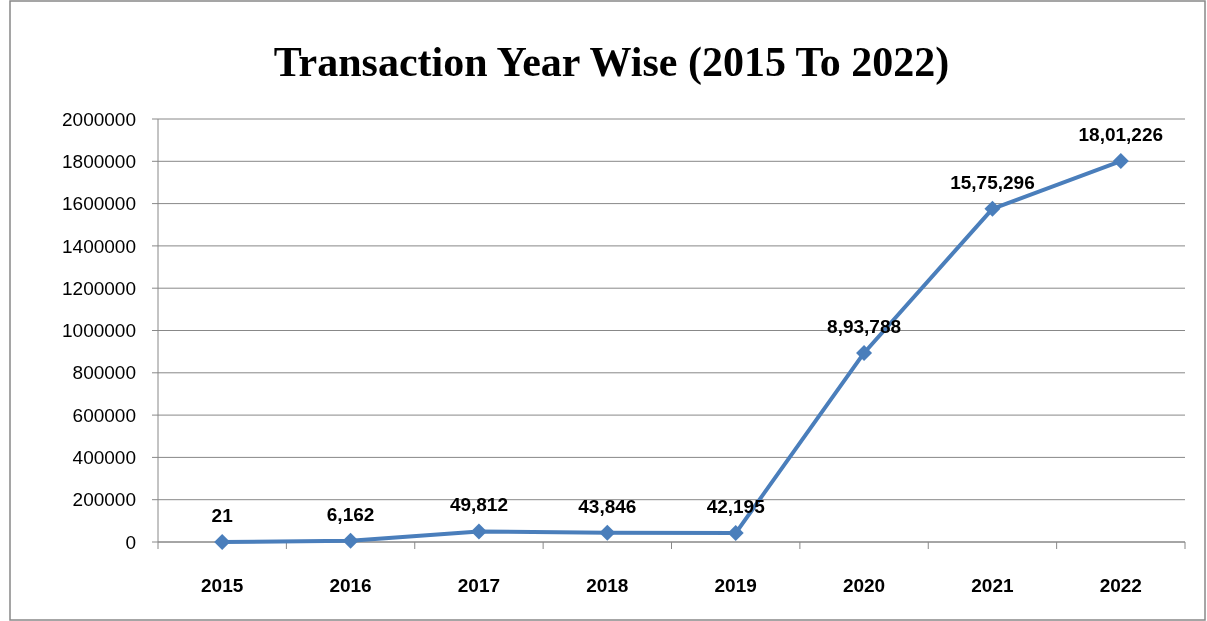 This screenshot has height=621, width=1207. I want to click on y-tick-label: 1000000, so click(99, 331).